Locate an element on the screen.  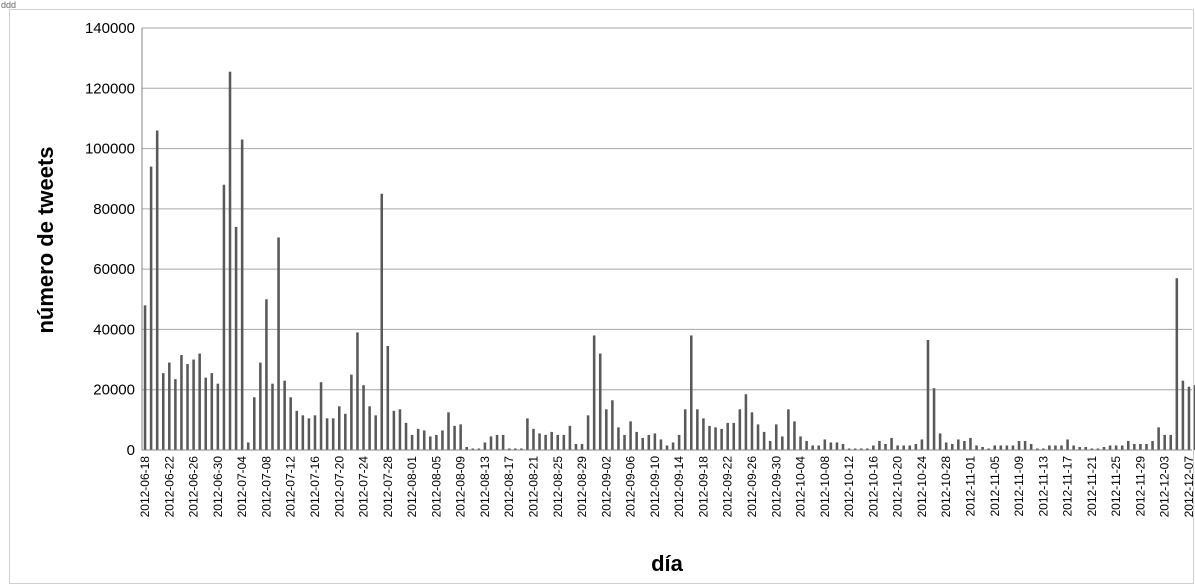
x-tick-label: 2012-09-30 is located at coordinates (776, 487).